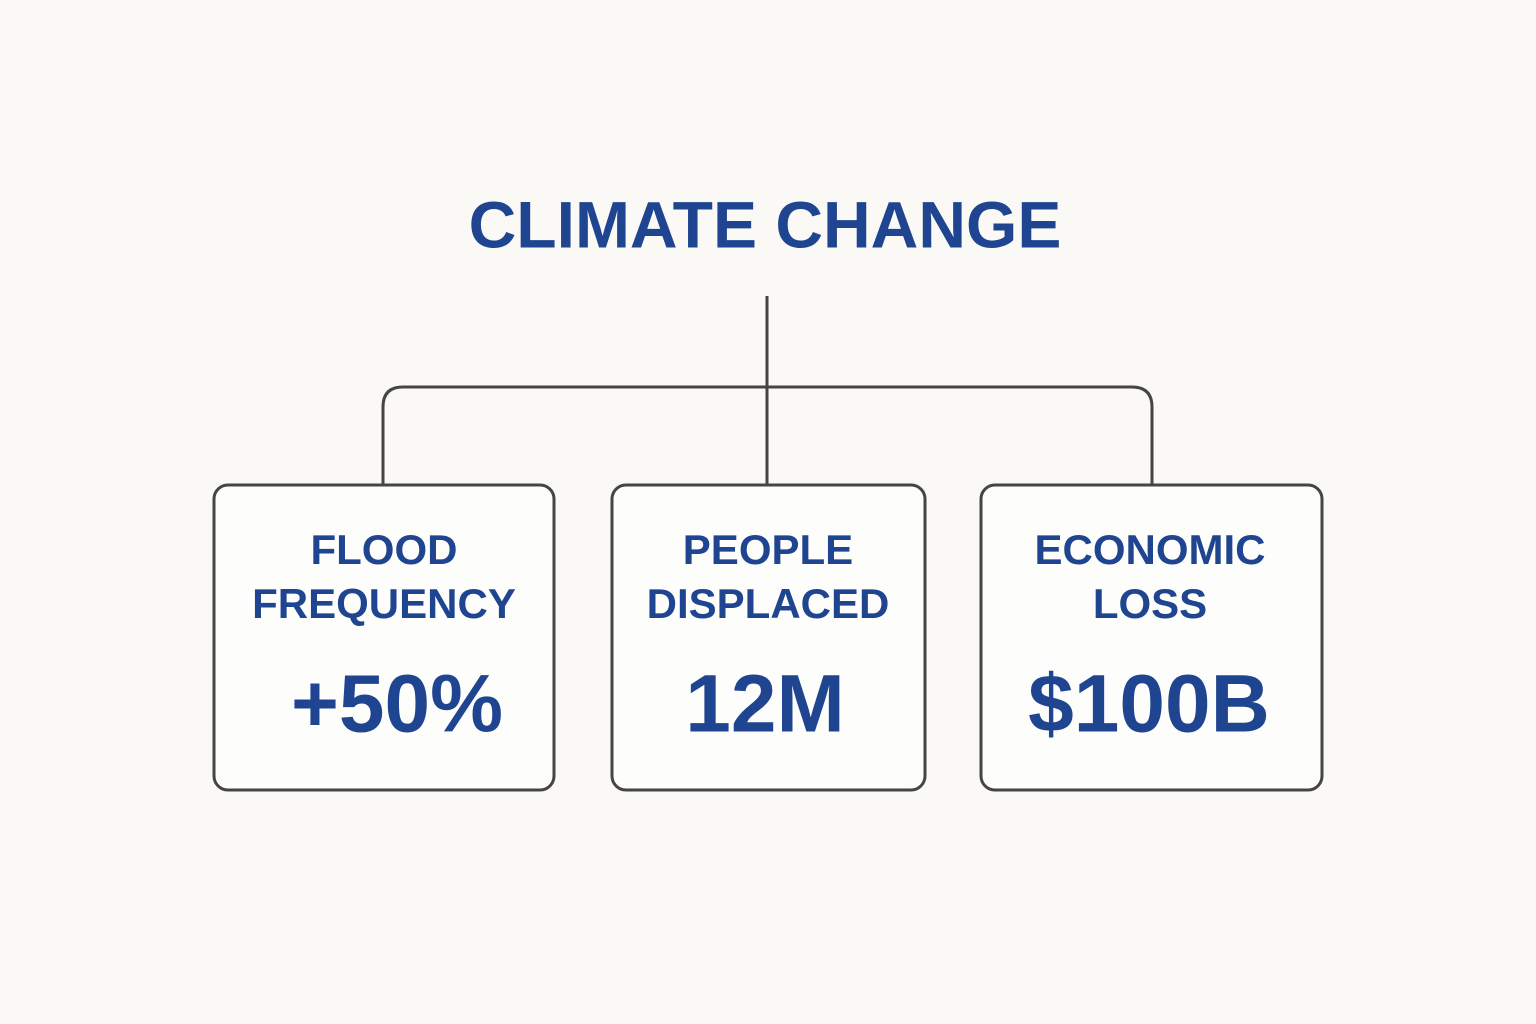  What do you see at coordinates (767, 435) in the screenshot?
I see `connector` at bounding box center [767, 435].